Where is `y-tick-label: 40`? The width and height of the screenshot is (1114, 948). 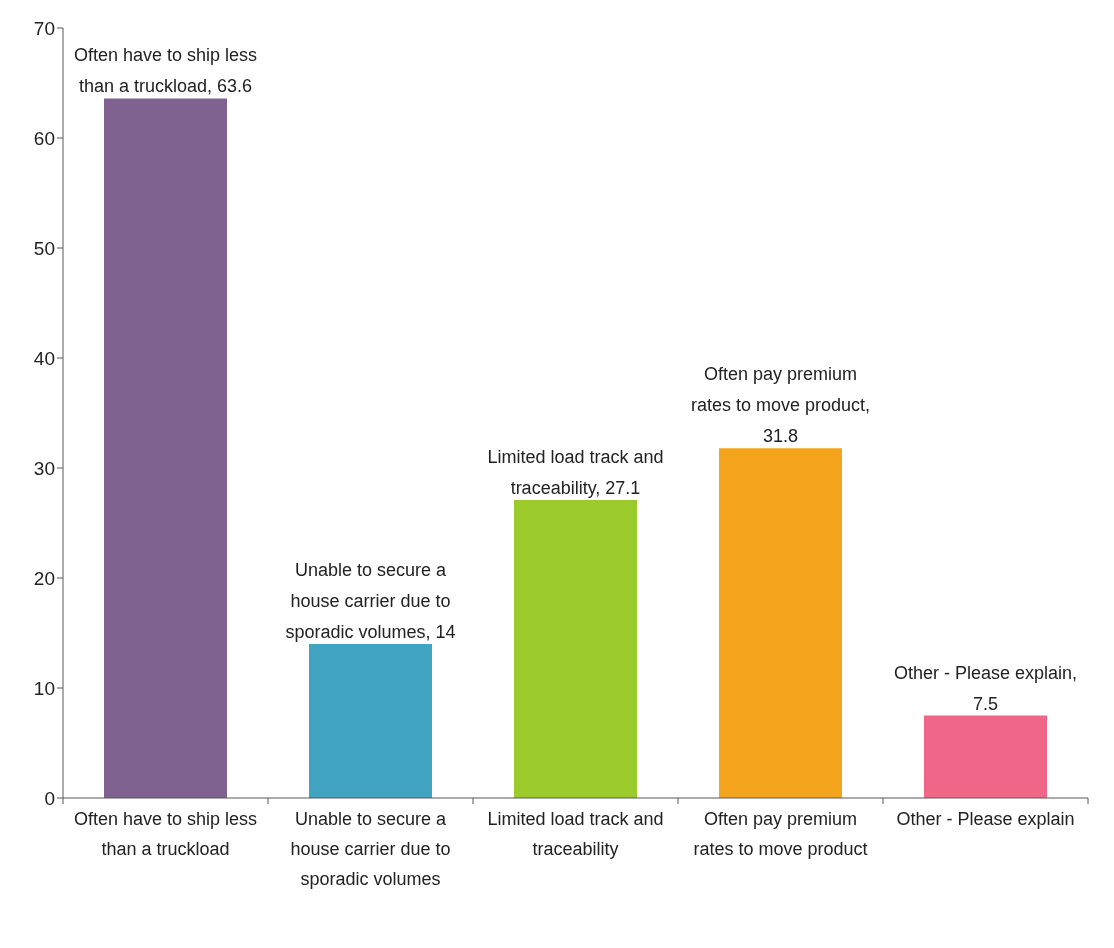 y-tick-label: 40 is located at coordinates (44, 358).